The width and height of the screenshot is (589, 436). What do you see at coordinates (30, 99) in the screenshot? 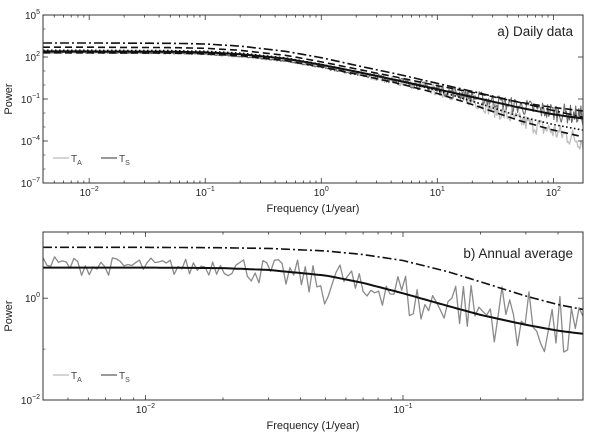
I see `y-tick-label: 10⁻¹` at bounding box center [30, 99].